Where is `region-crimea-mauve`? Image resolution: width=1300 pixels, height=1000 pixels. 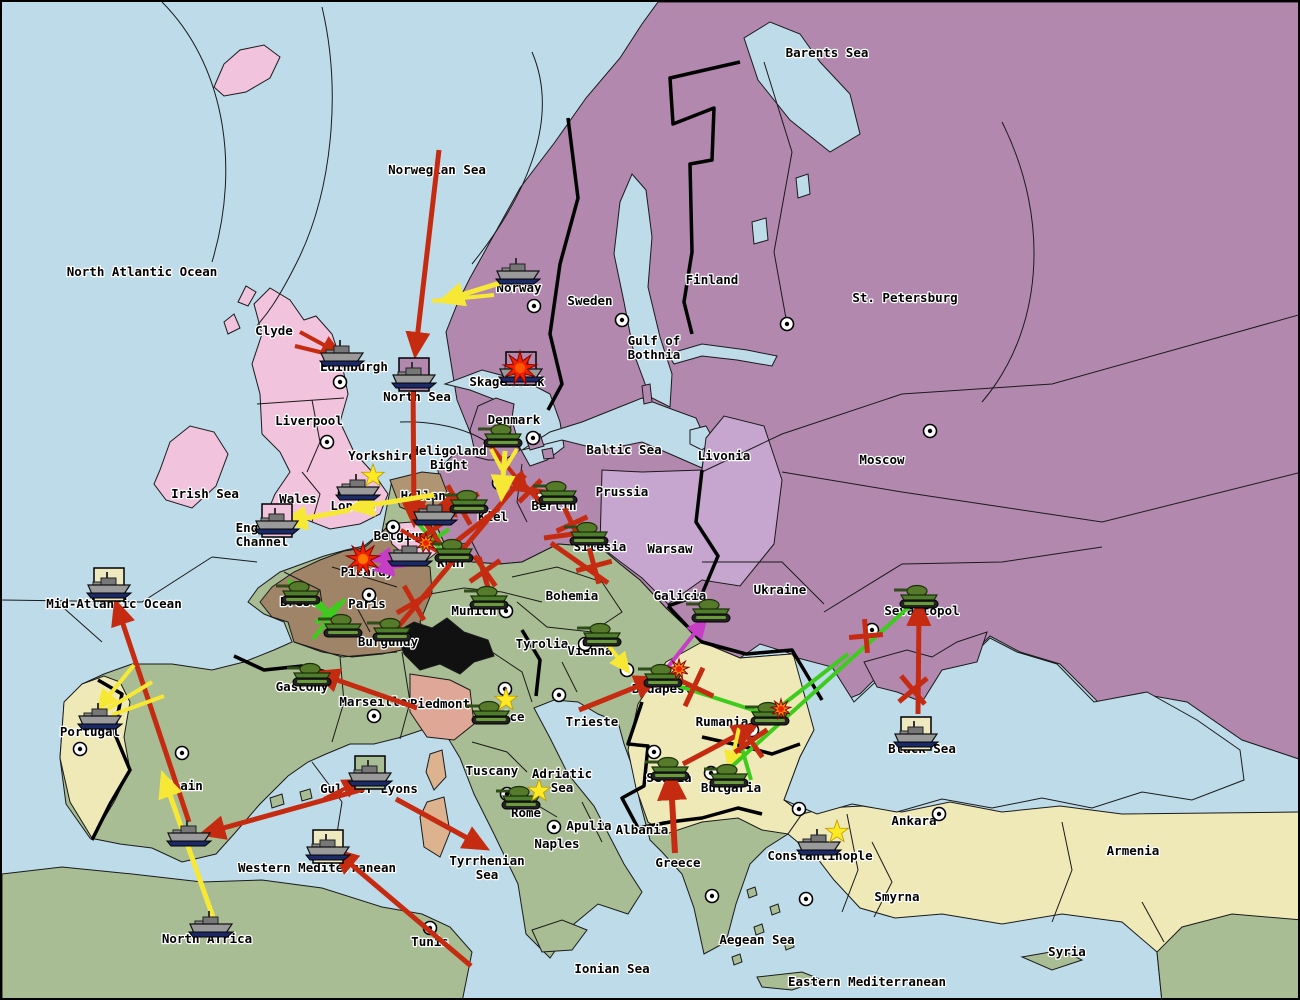 region-crimea-mauve is located at coordinates (925, 667).